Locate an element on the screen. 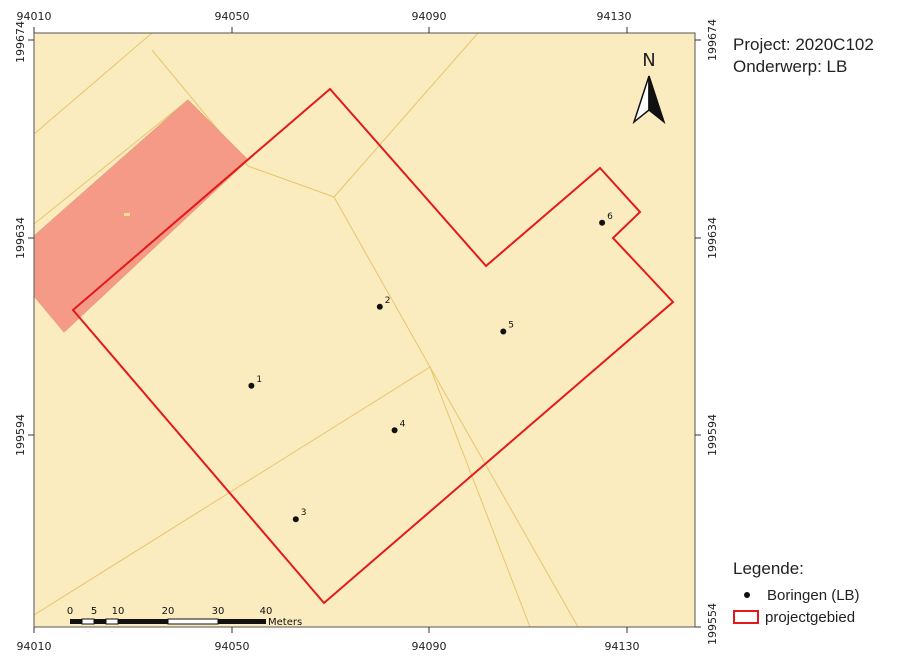 Image resolution: width=899 pixels, height=657 pixels. scale-label: 0 is located at coordinates (70, 611).